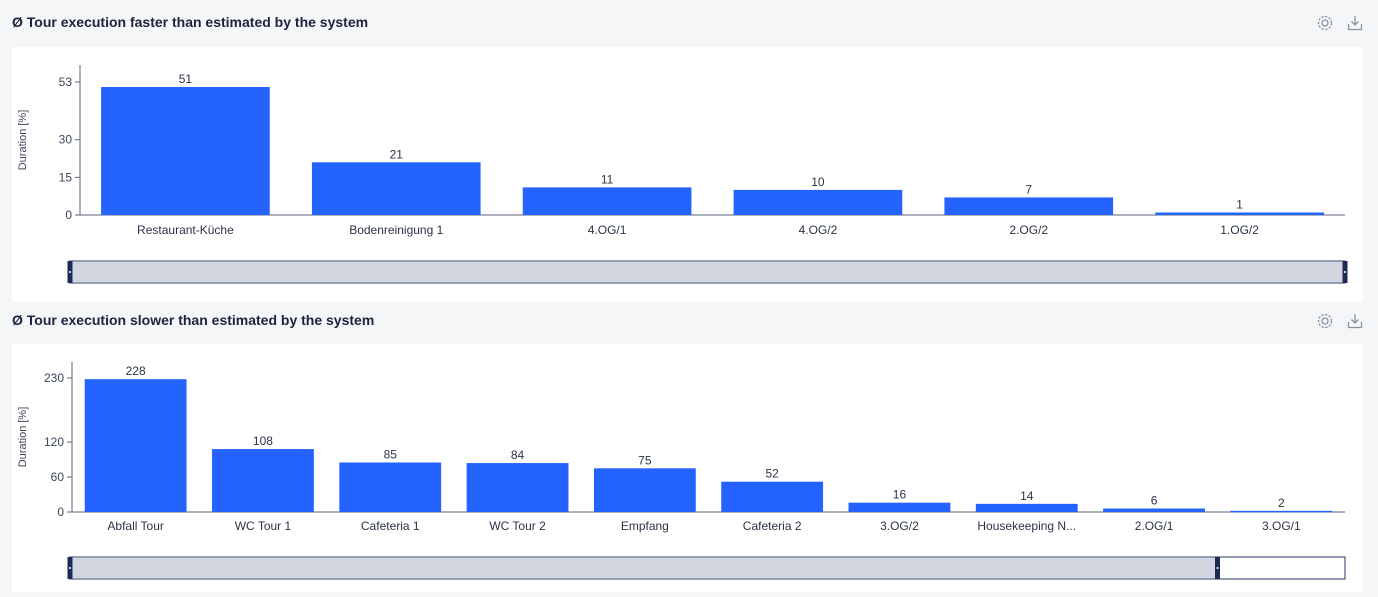 This screenshot has height=597, width=1378. I want to click on data-label: 1, so click(1239, 204).